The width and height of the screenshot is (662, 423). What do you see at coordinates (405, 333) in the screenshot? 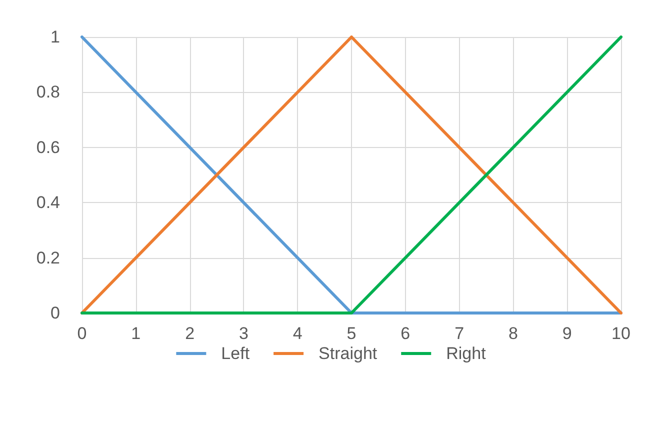
I see `x-tick-label: 6` at bounding box center [405, 333].